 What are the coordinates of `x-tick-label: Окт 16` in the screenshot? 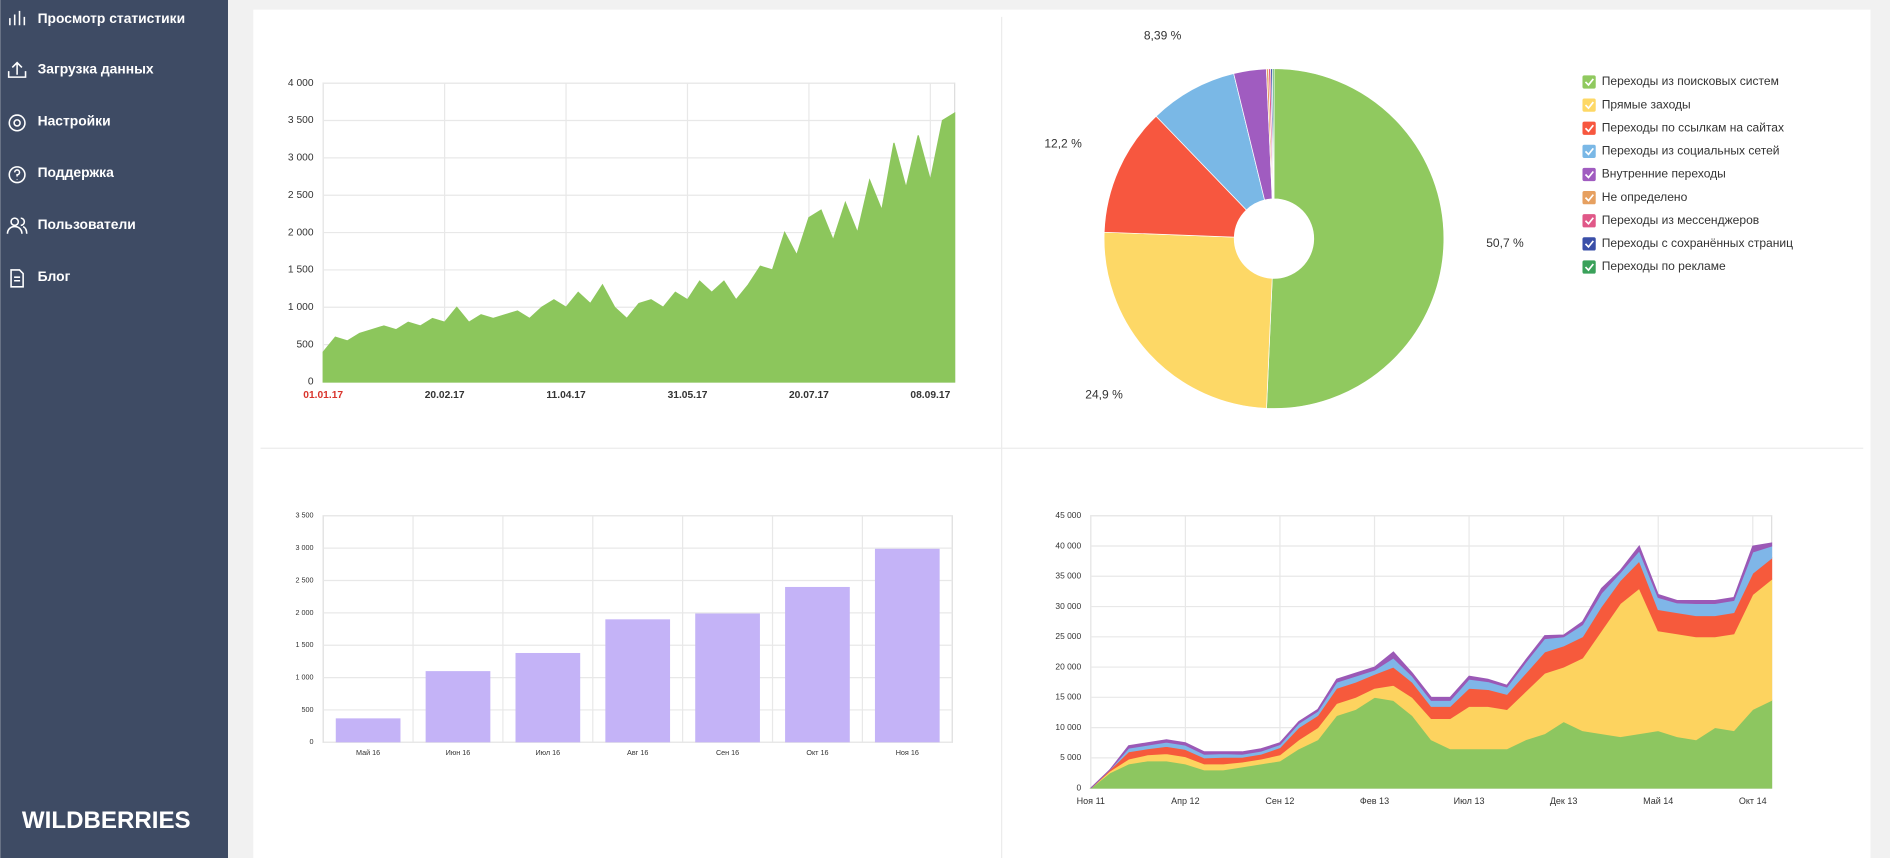 It's located at (817, 752).